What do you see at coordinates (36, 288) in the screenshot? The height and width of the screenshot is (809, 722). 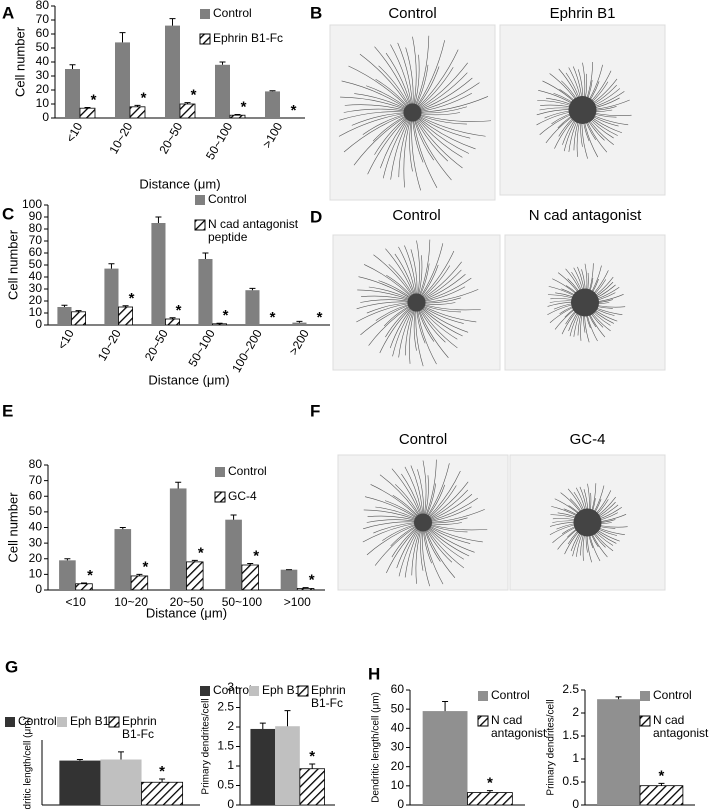 I see `y-tick-label: 30` at bounding box center [36, 288].